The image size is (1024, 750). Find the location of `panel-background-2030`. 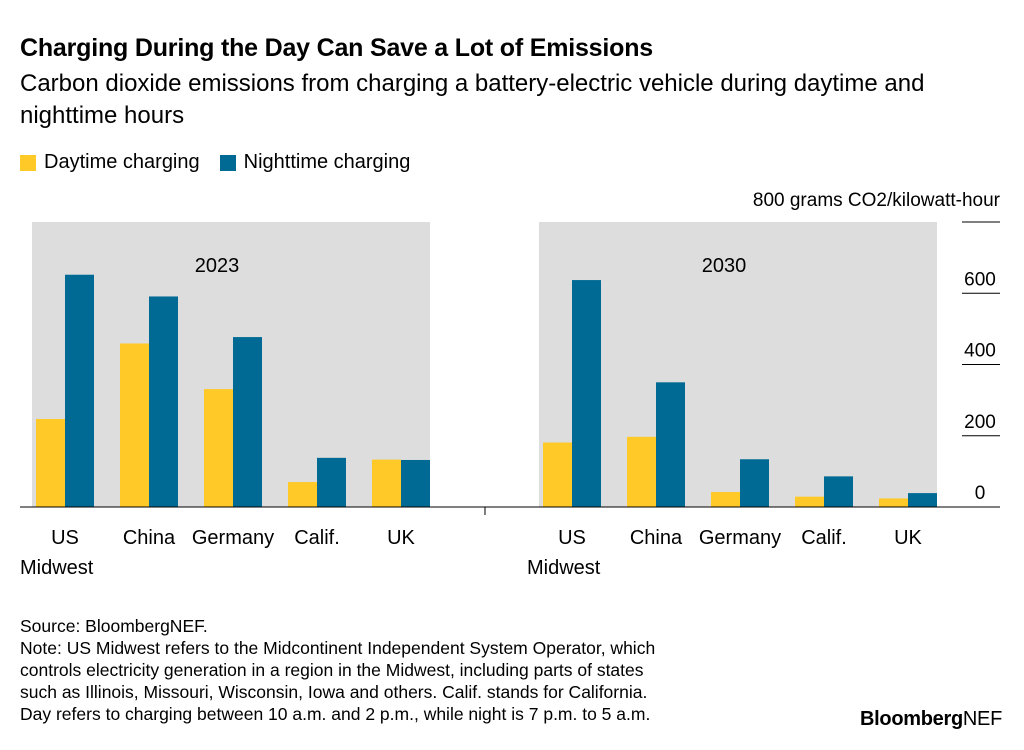

panel-background-2030 is located at coordinates (738, 364).